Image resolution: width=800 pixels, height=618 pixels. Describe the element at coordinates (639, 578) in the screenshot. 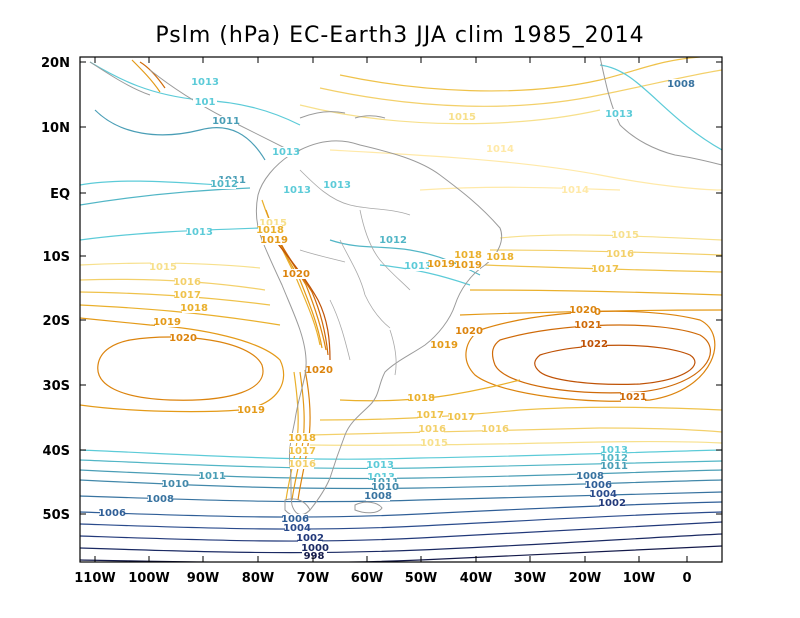

I see `x-tick-label: 10W` at that location.